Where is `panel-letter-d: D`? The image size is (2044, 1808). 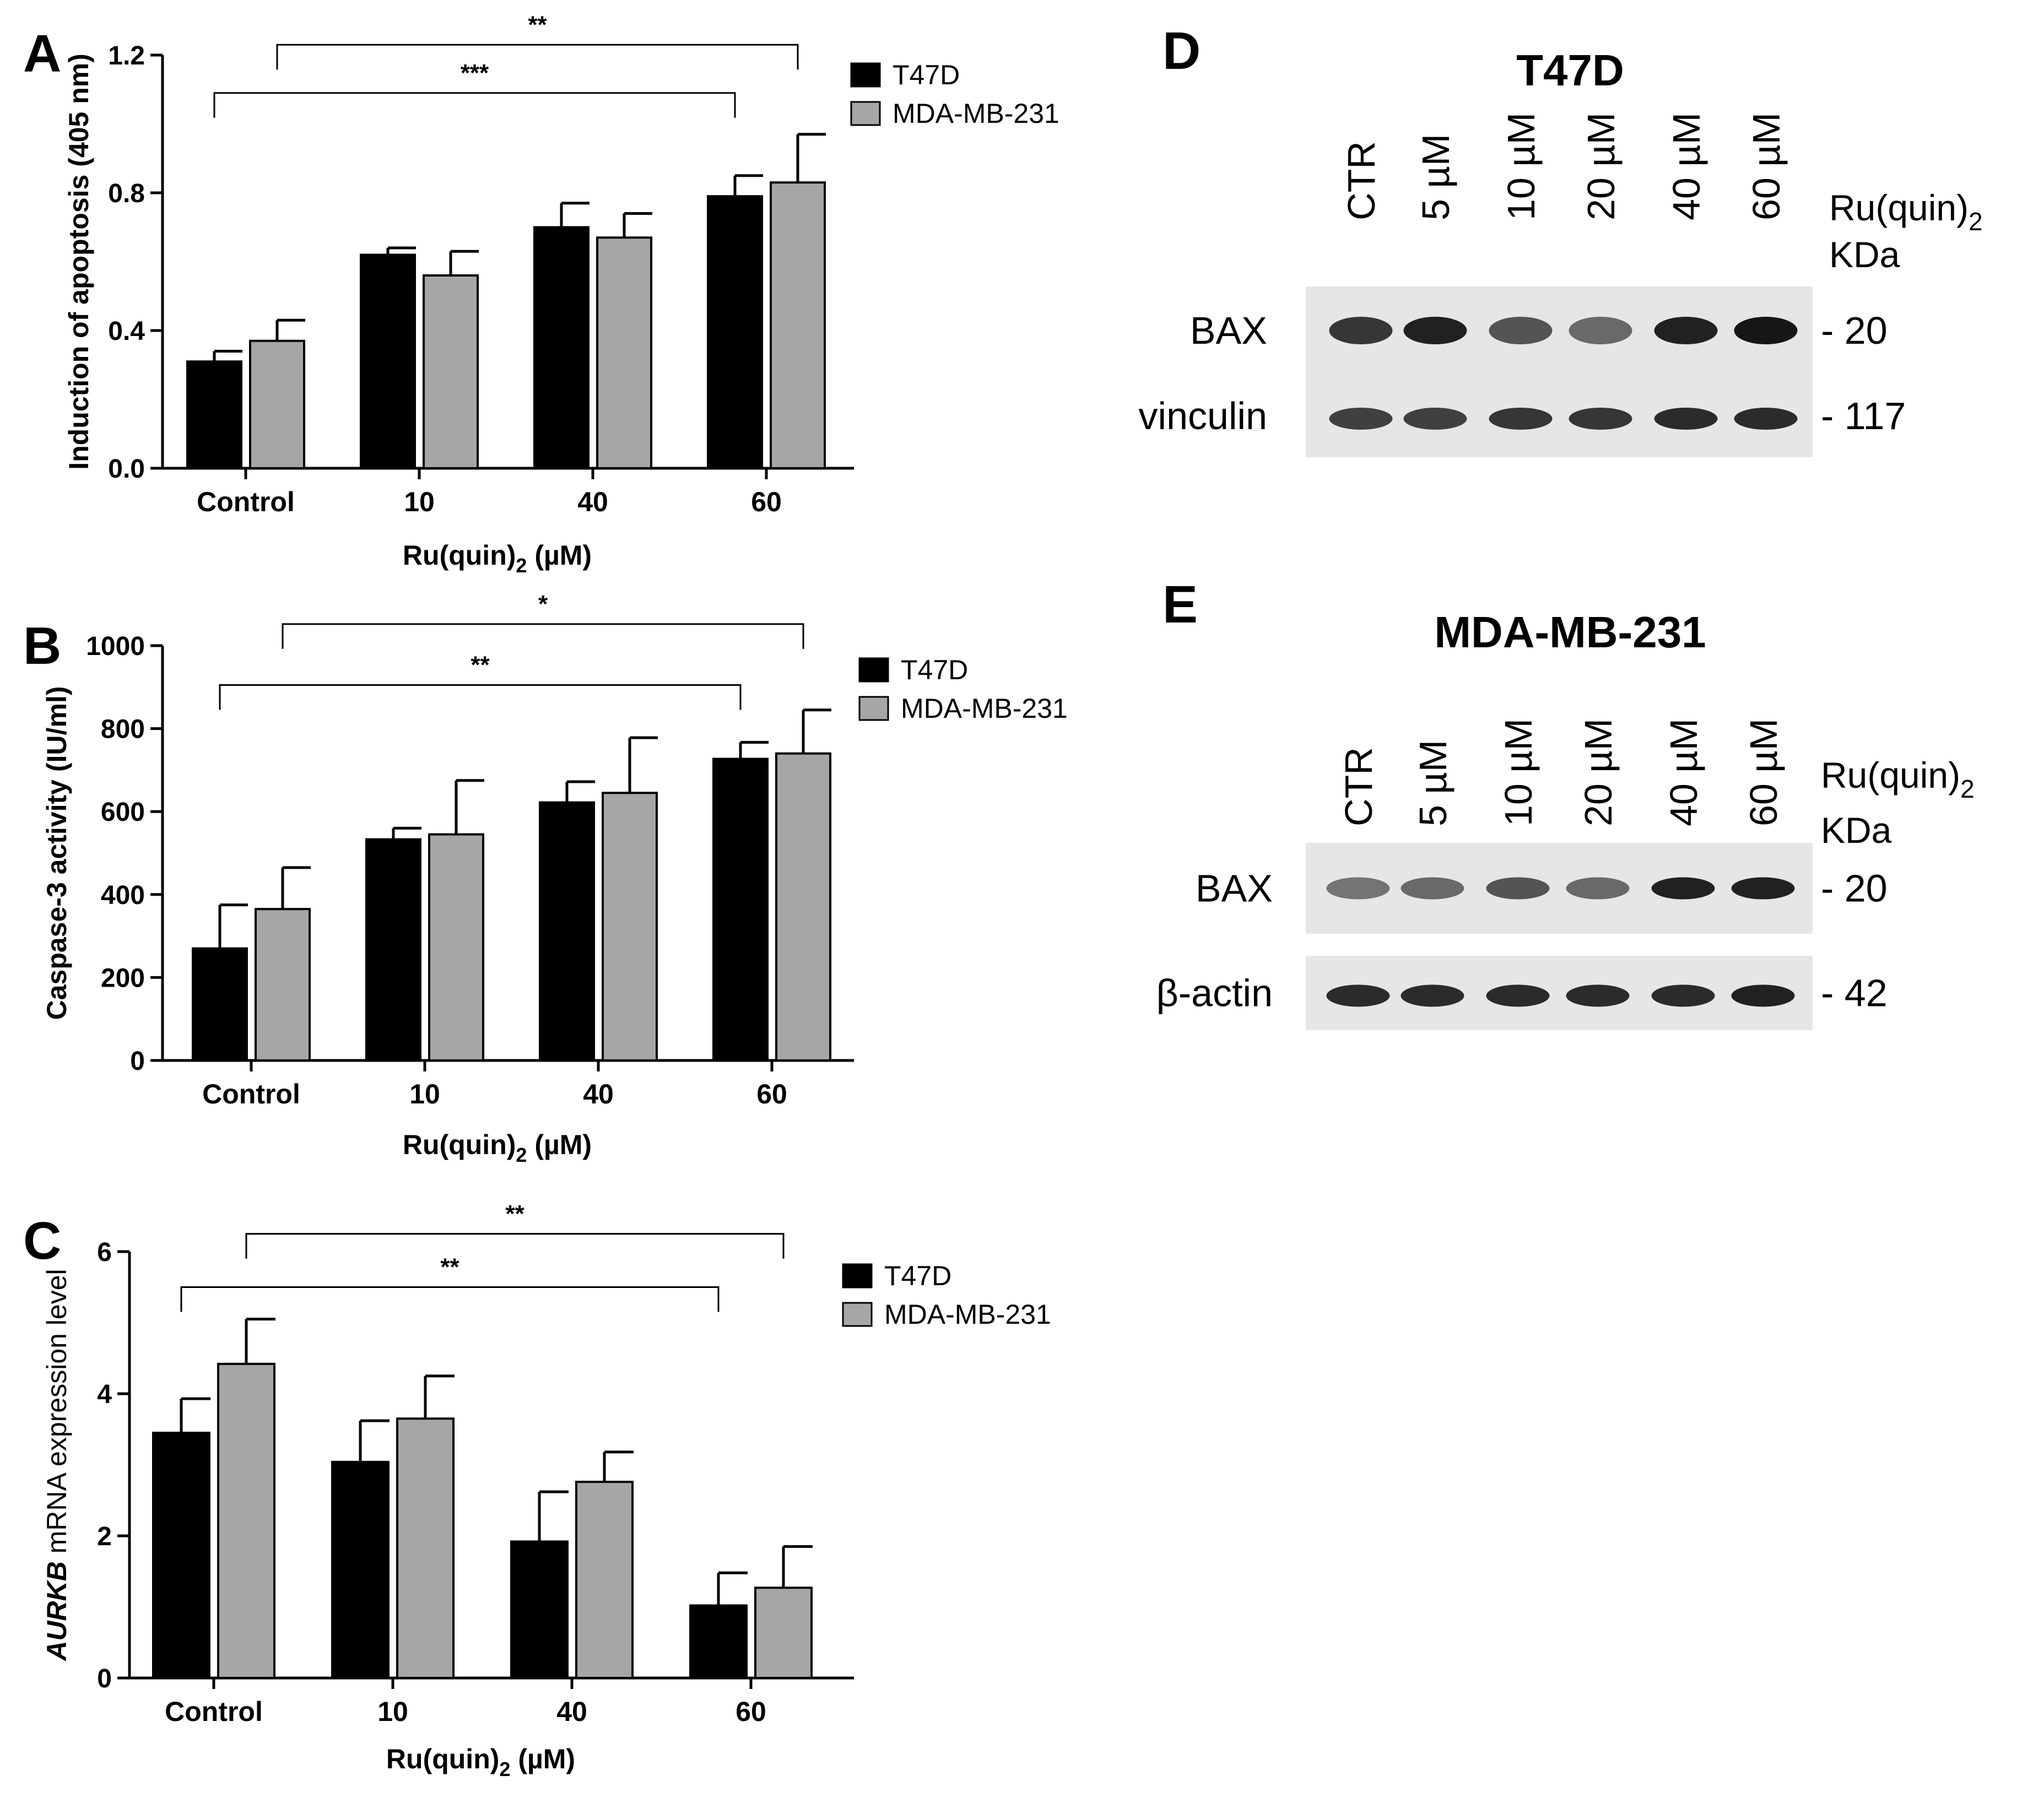 panel-letter-d: D is located at coordinates (1181, 50).